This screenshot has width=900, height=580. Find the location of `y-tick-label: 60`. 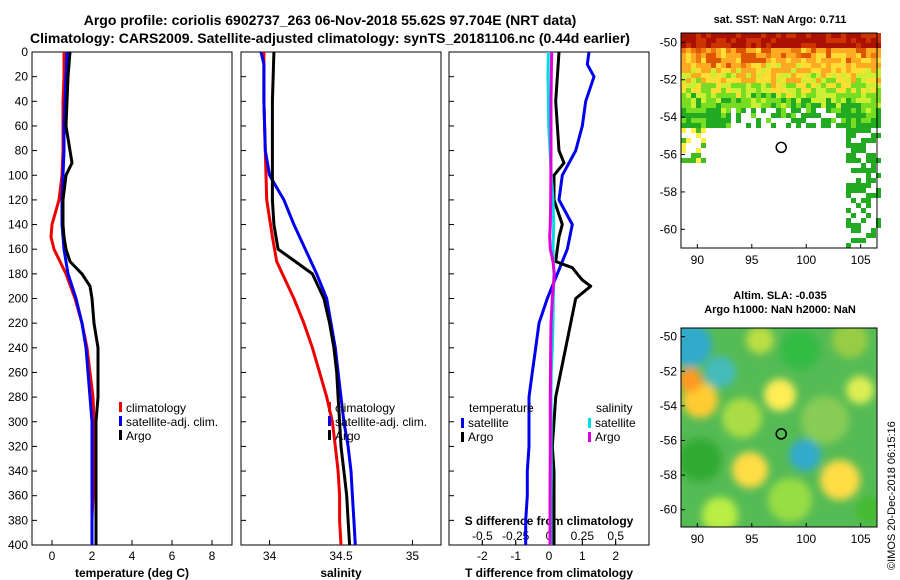

y-tick-label: 60 is located at coordinates (22, 126).